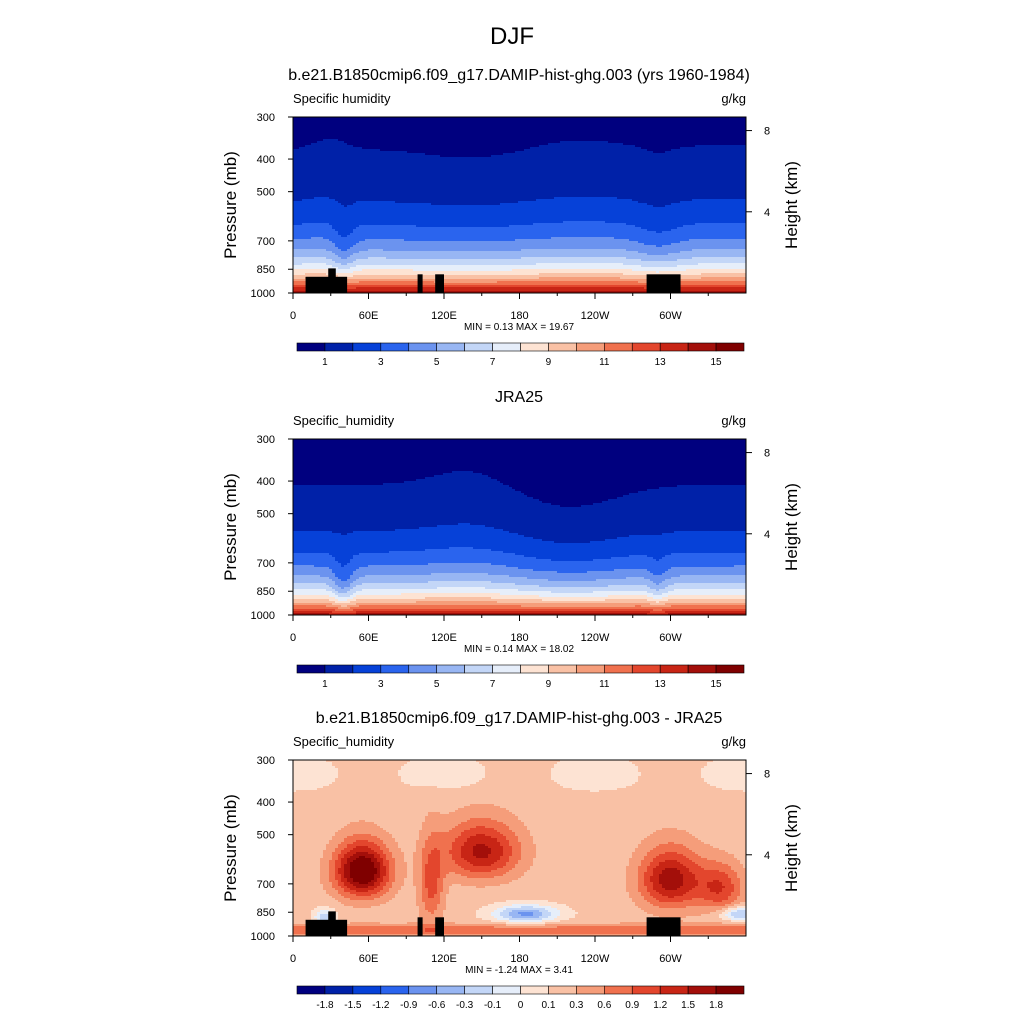  Describe the element at coordinates (344, 741) in the screenshot. I see `variable-label: Specific_humidity` at that location.